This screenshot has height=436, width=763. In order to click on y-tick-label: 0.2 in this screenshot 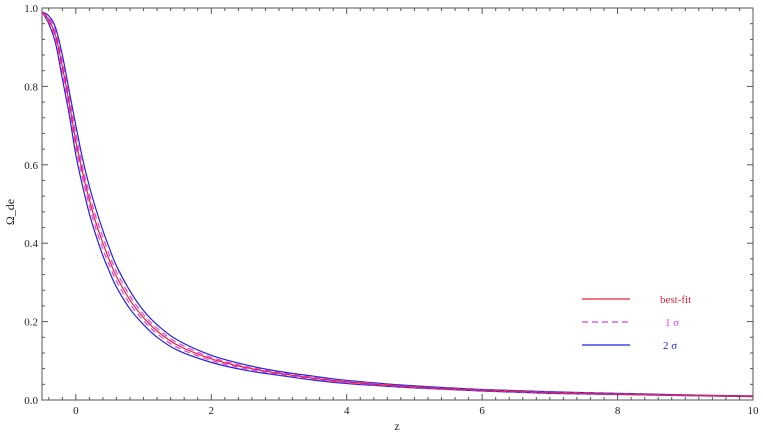, I will do `click(31, 323)`.